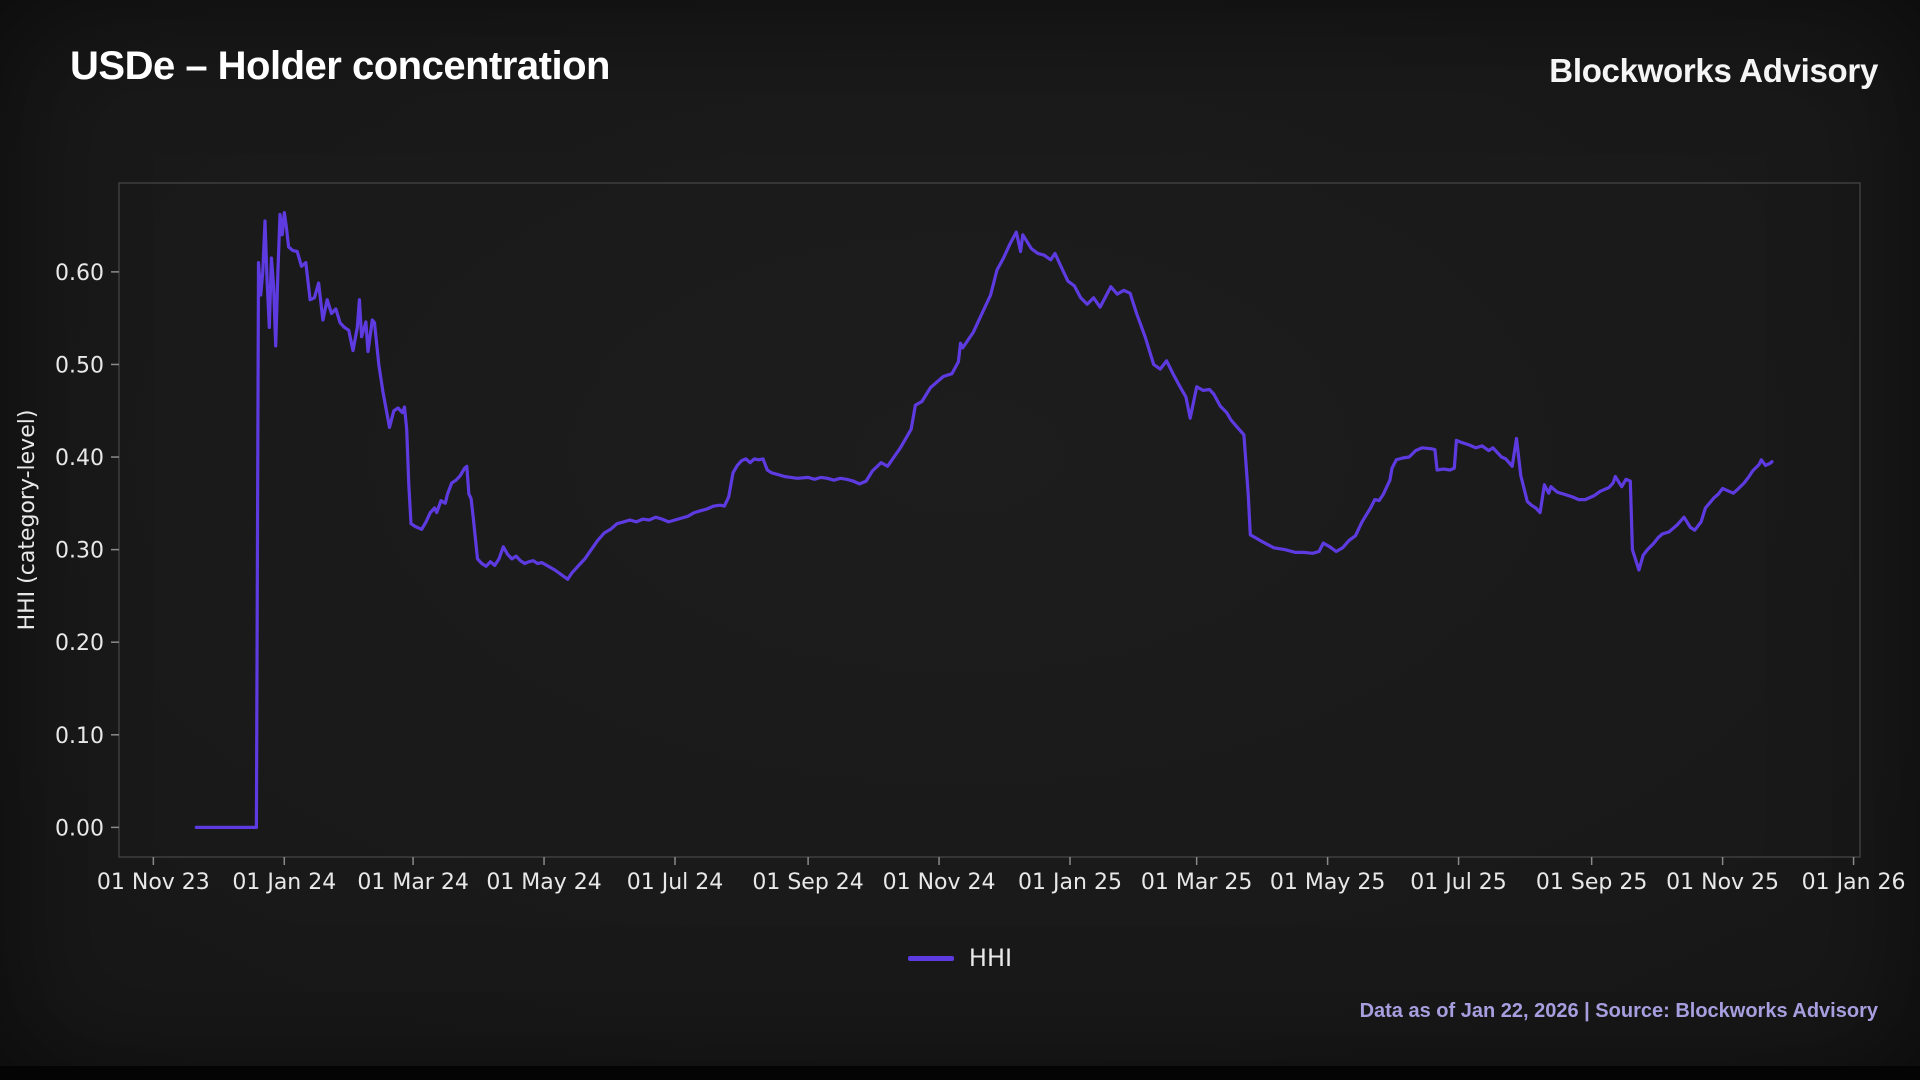 This screenshot has height=1080, width=1920. Describe the element at coordinates (675, 882) in the screenshot. I see `x-tick-label: 01 Jul 24` at that location.